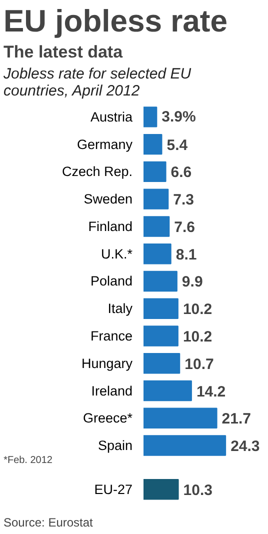 This screenshot has width=268, height=534. What do you see at coordinates (116, 21) in the screenshot?
I see `chart-title: EU jobless rate` at bounding box center [116, 21].